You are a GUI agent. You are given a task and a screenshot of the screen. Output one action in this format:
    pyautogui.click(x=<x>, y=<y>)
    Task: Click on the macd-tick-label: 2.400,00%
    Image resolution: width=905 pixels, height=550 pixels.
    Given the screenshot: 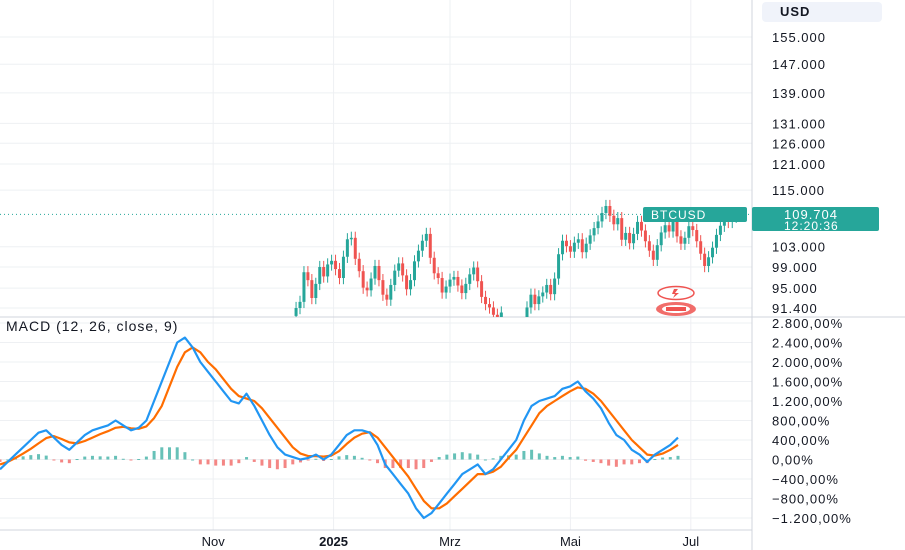 What is the action you would take?
    pyautogui.click(x=807, y=343)
    